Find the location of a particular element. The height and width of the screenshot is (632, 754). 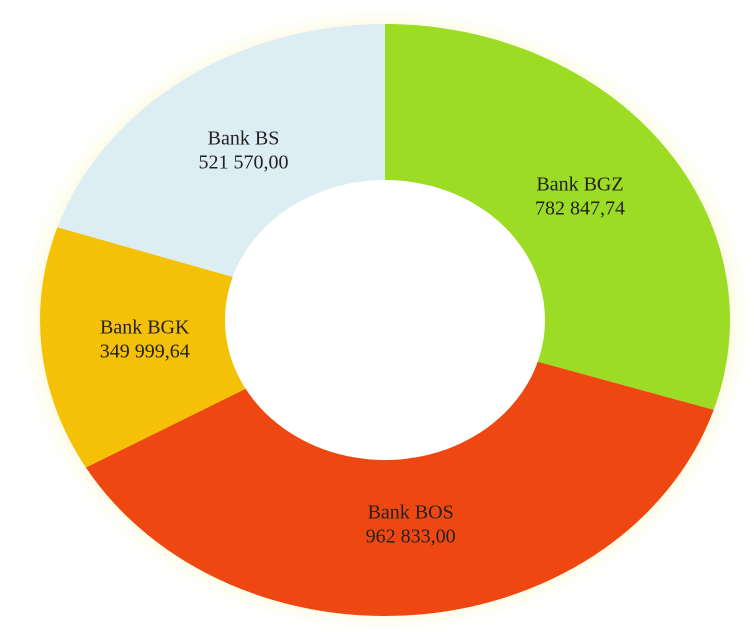

slice-label: Bank BOS is located at coordinates (411, 513).